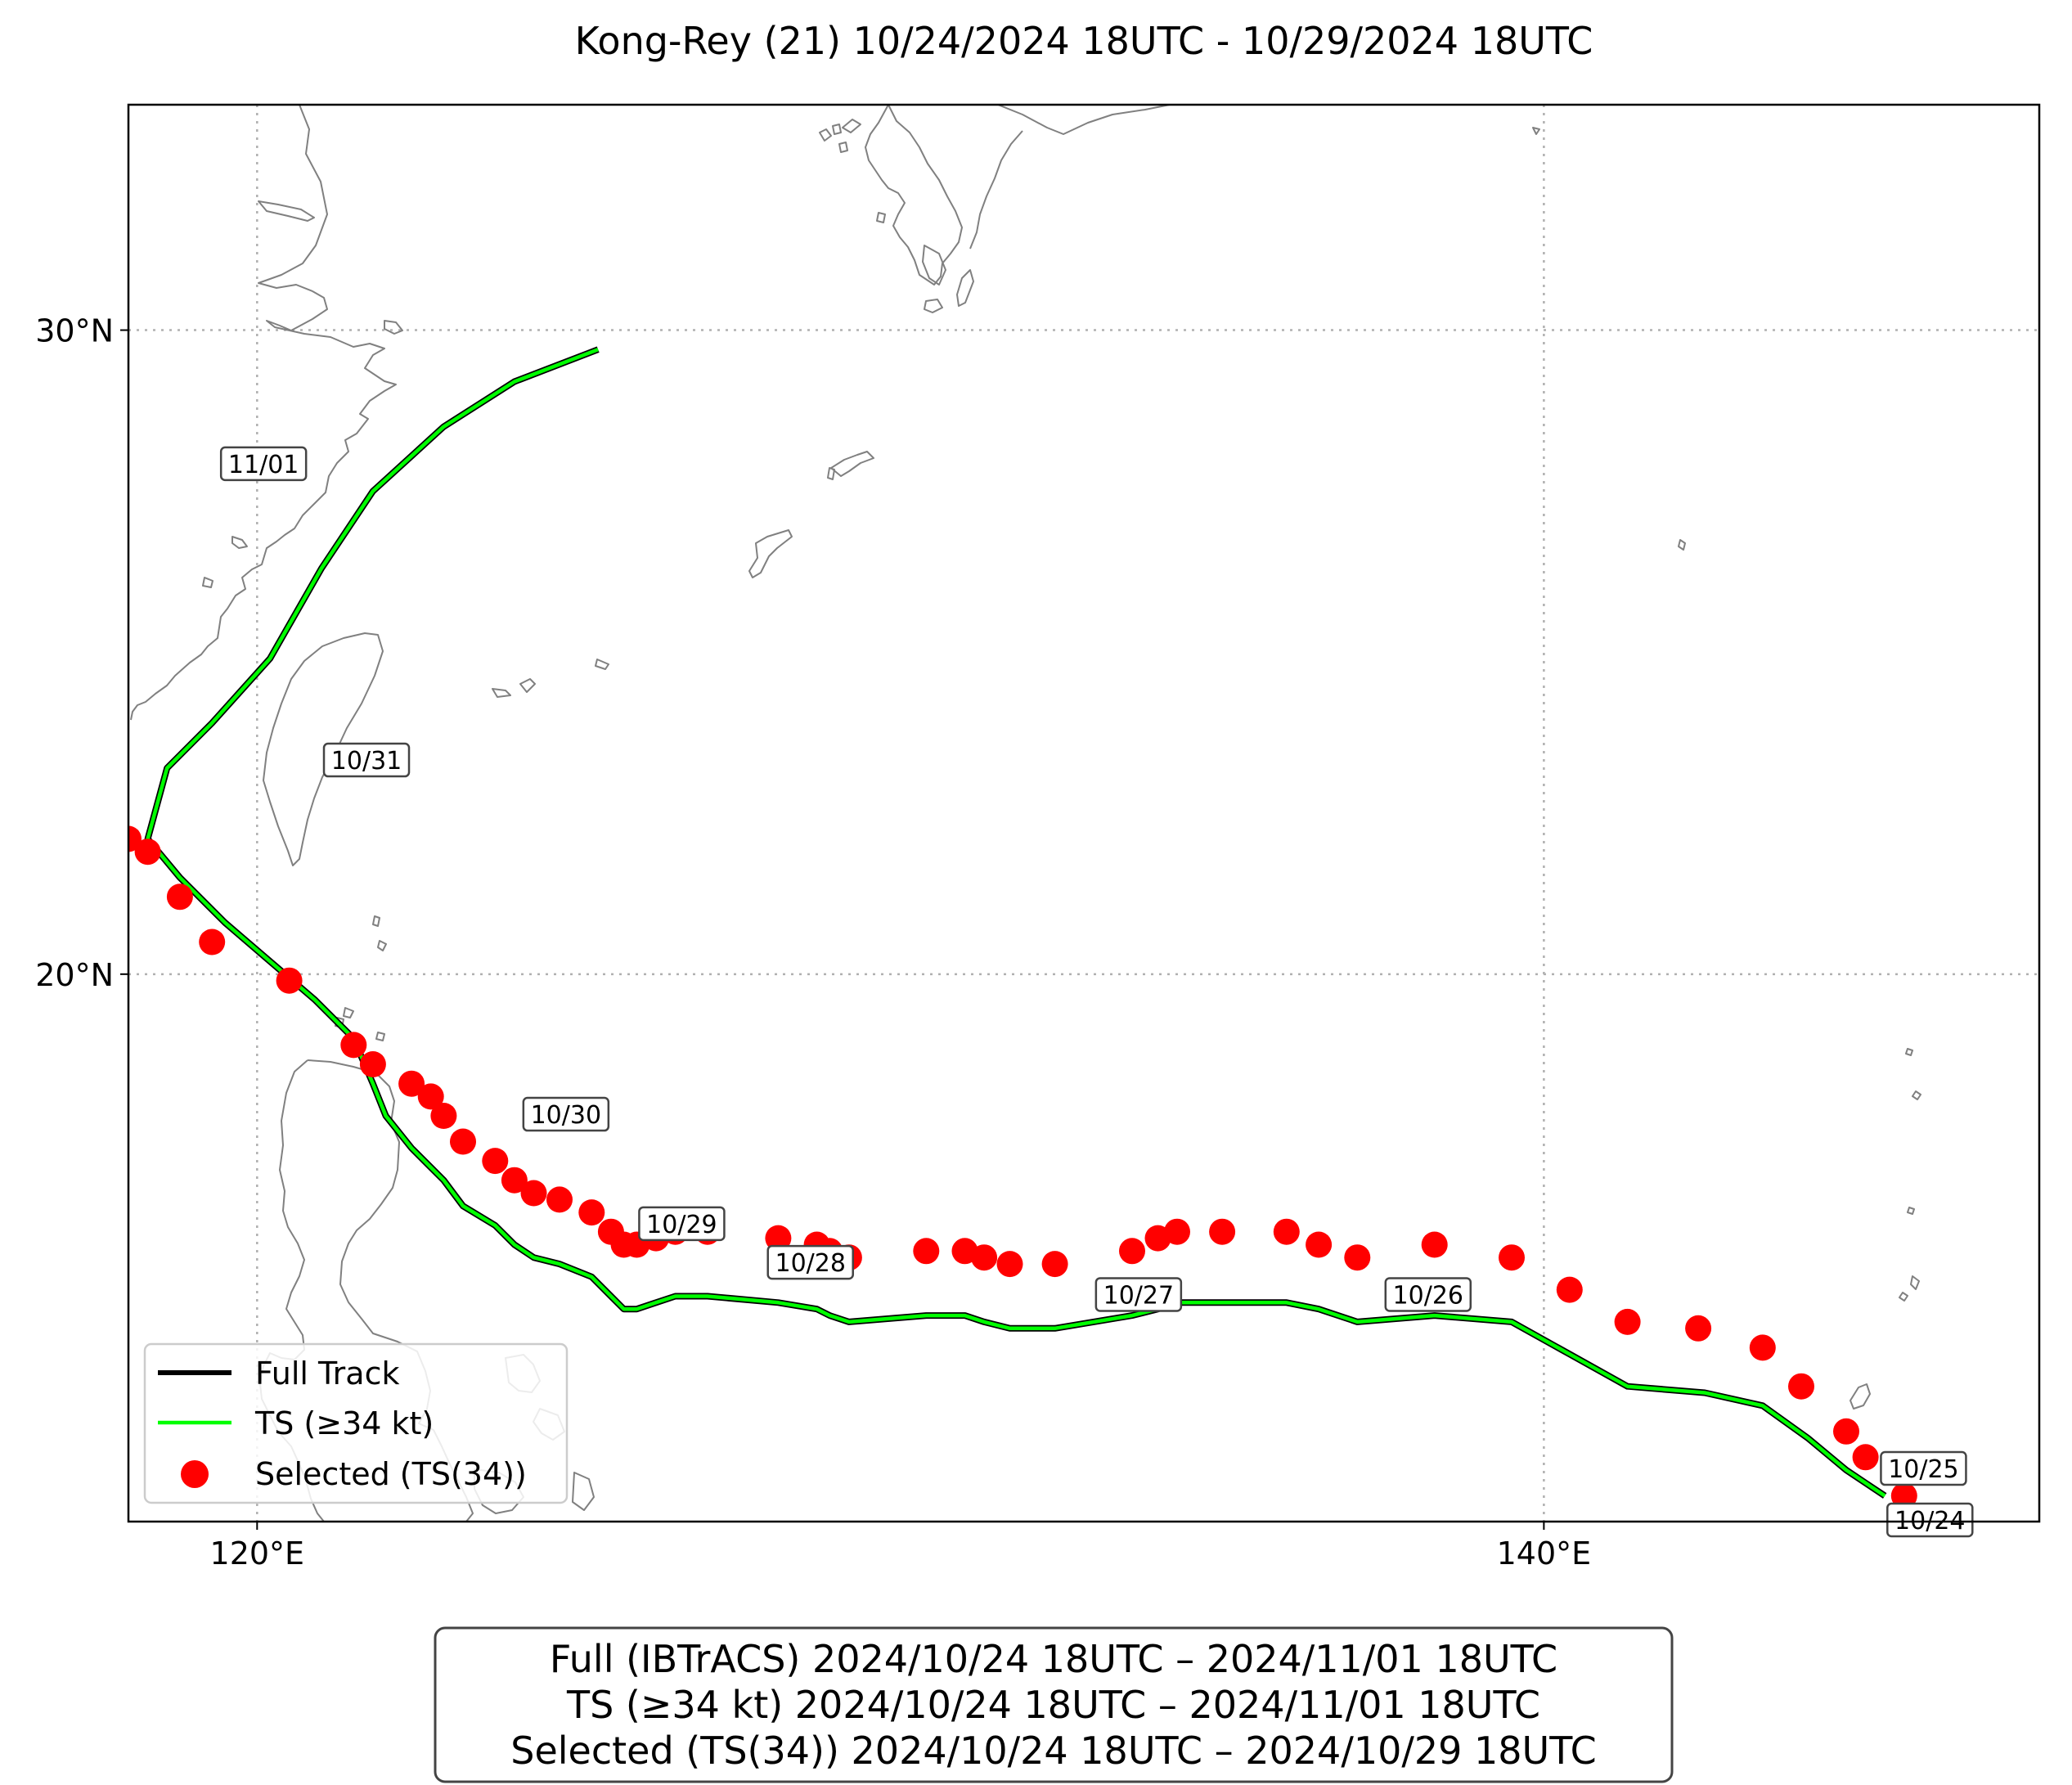 This screenshot has width=2072, height=1785. I want to click on date-label-text: 11/01, so click(263, 465).